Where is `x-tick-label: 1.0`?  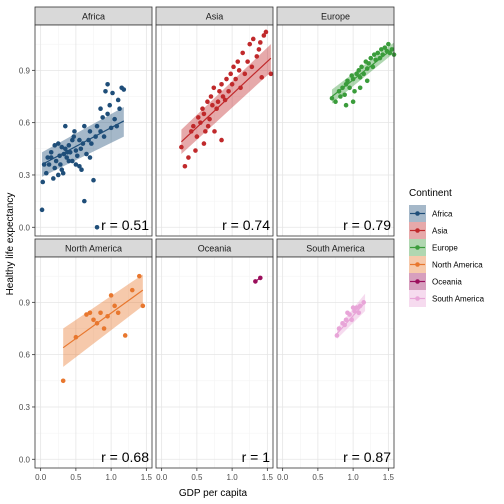 x-tick-label: 1.0 is located at coordinates (112, 477).